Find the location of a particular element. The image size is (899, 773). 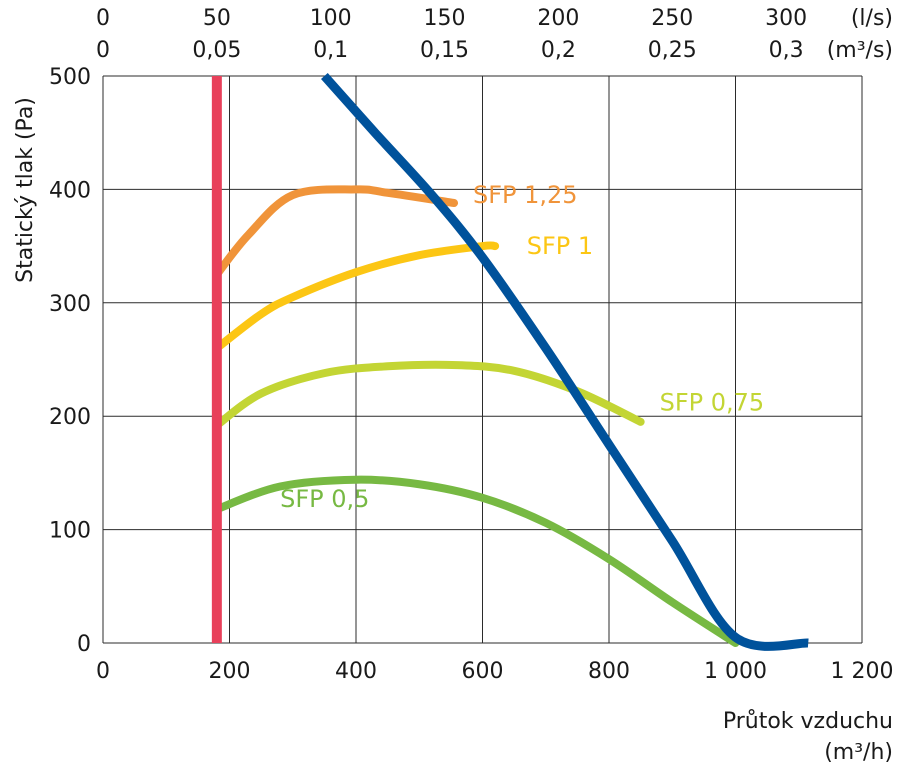

series-label: SFP 0,75 is located at coordinates (712, 403).